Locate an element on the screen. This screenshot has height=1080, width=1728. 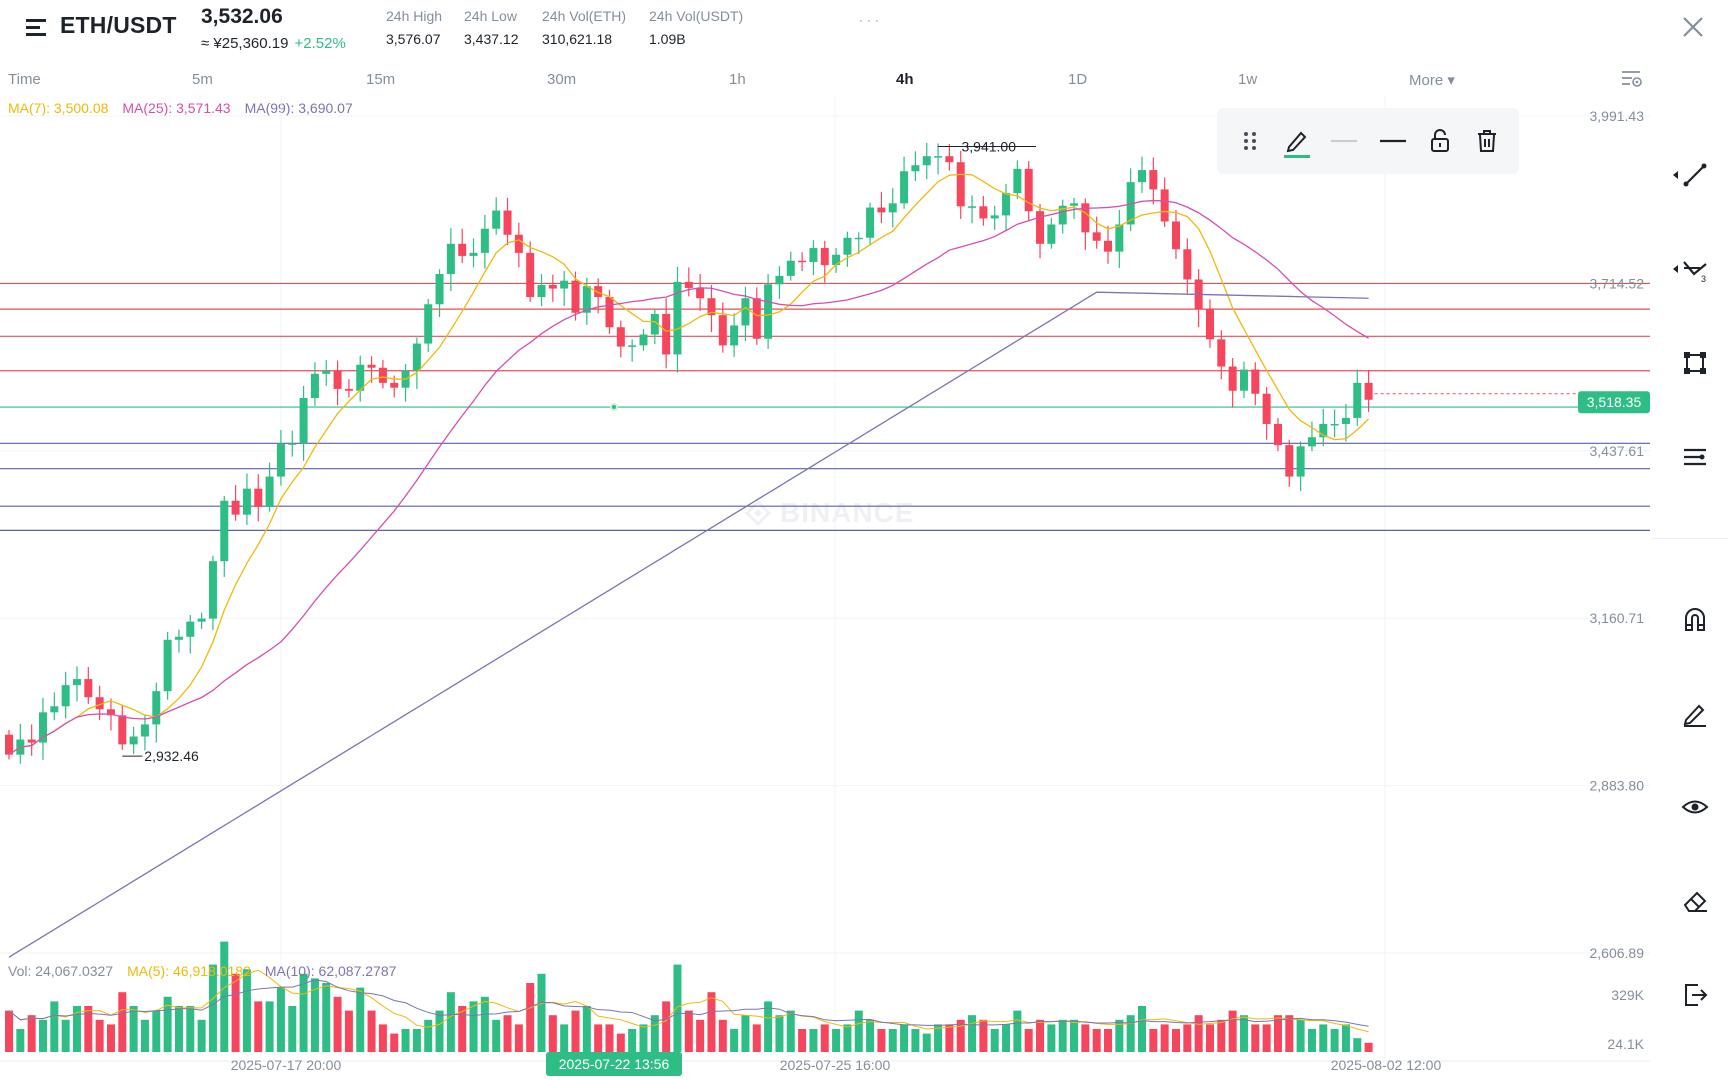
magnet-icon is located at coordinates (1695, 619).